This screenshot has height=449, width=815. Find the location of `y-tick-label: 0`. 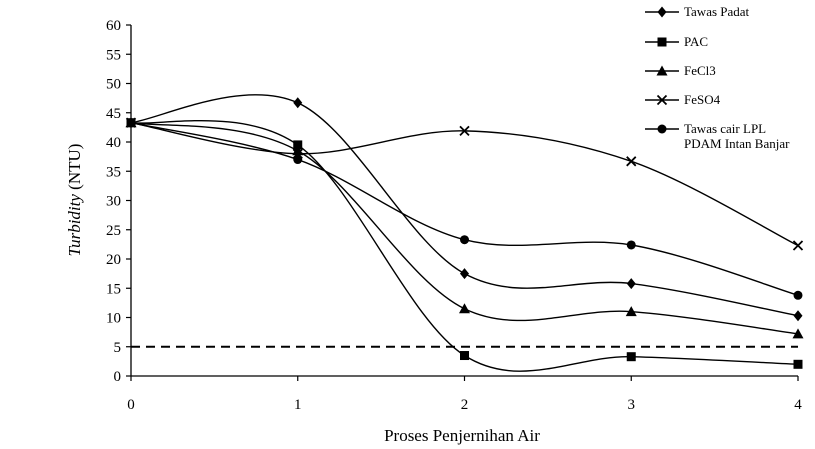

y-tick-label: 0 is located at coordinates (118, 377).